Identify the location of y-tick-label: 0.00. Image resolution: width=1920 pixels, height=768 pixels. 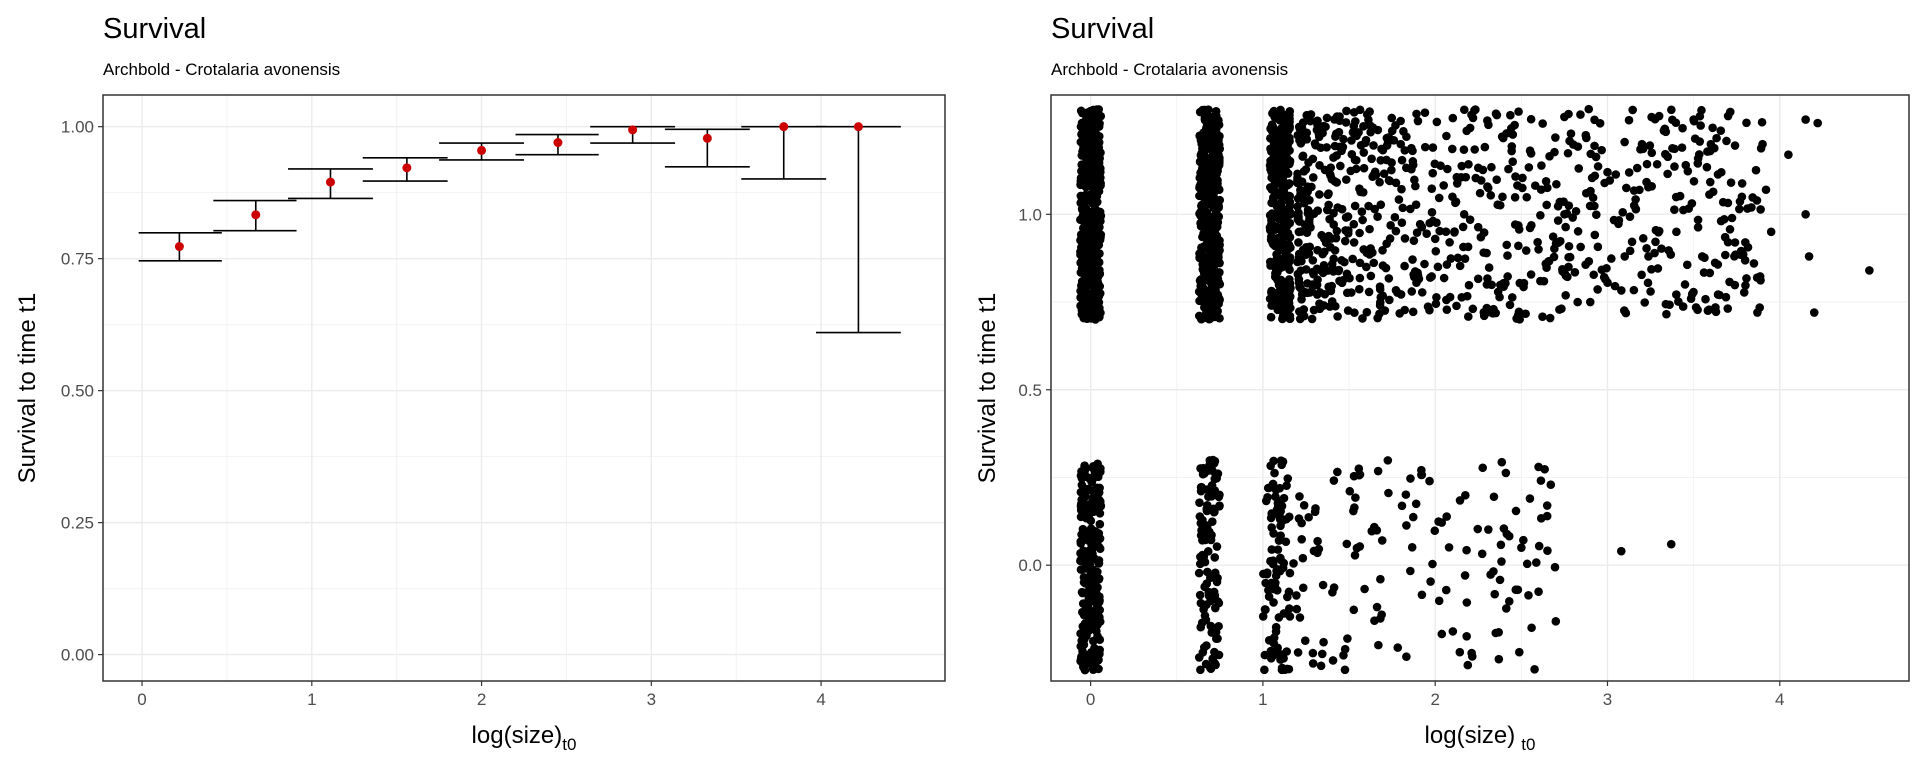
(77, 655).